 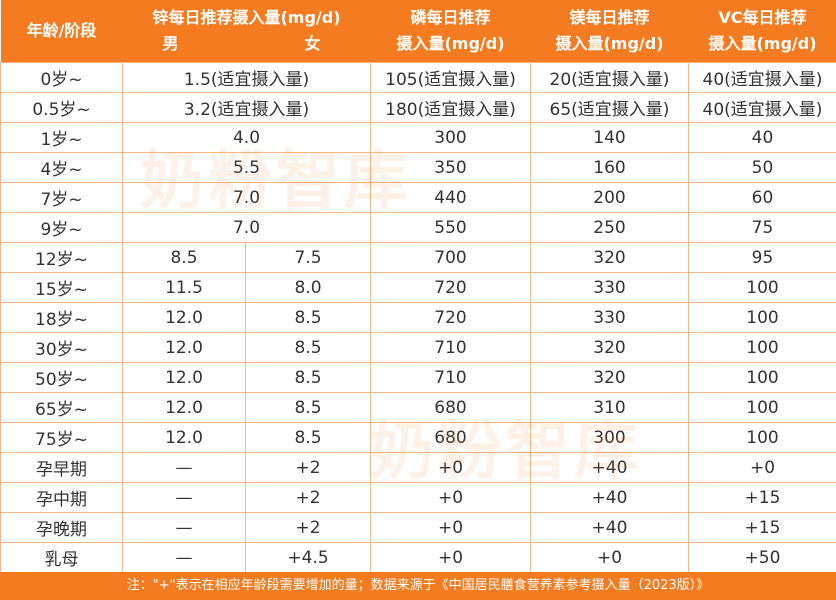 What do you see at coordinates (61, 31) in the screenshot?
I see `header-cell: 年龄/阶段` at bounding box center [61, 31].